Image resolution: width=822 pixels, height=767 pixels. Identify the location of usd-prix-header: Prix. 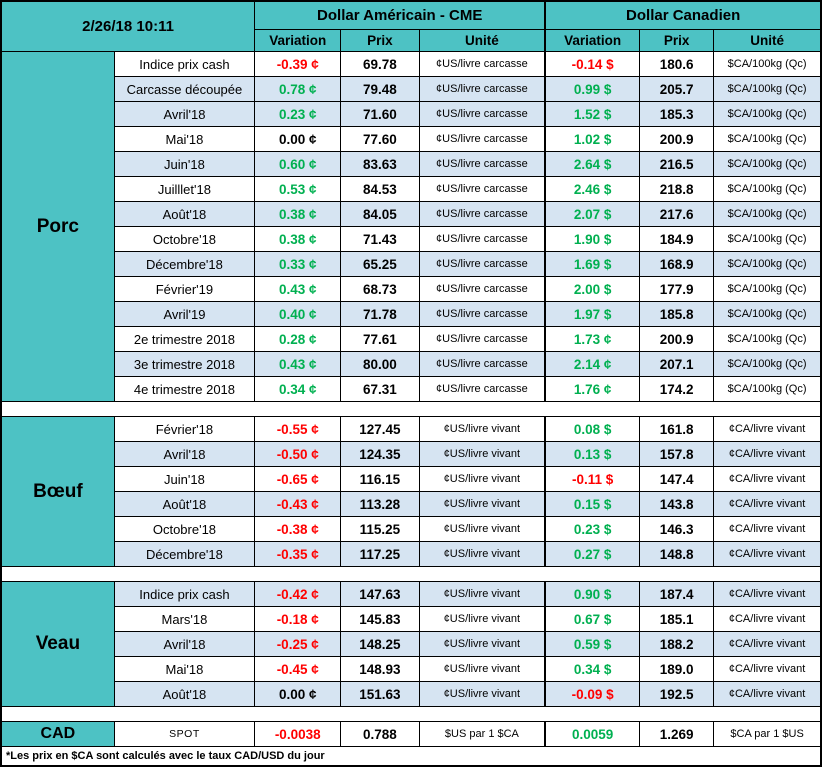
(380, 40).